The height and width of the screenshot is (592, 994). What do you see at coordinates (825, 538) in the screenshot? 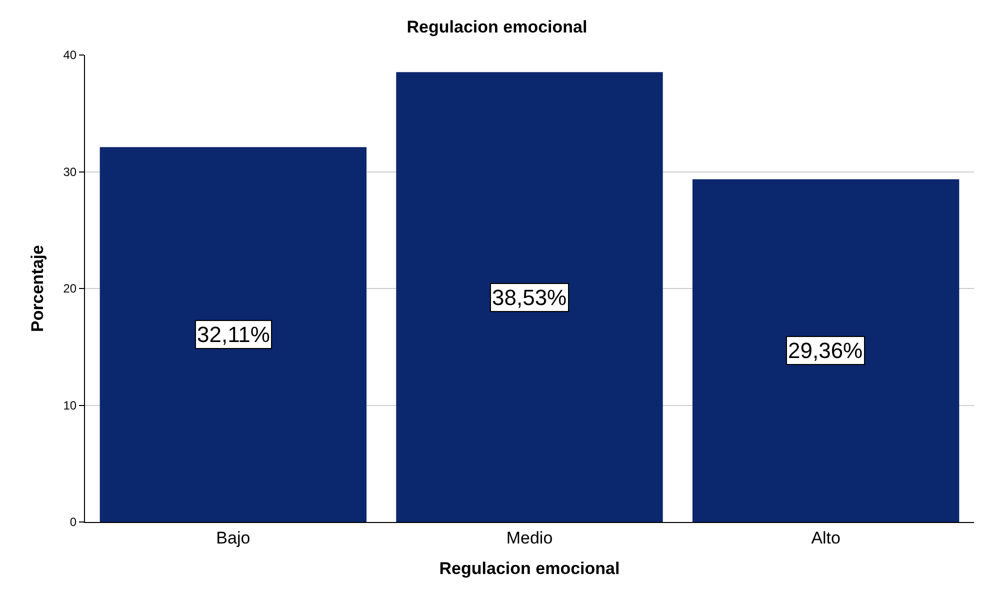
I see `x-tick-label: Alto` at bounding box center [825, 538].